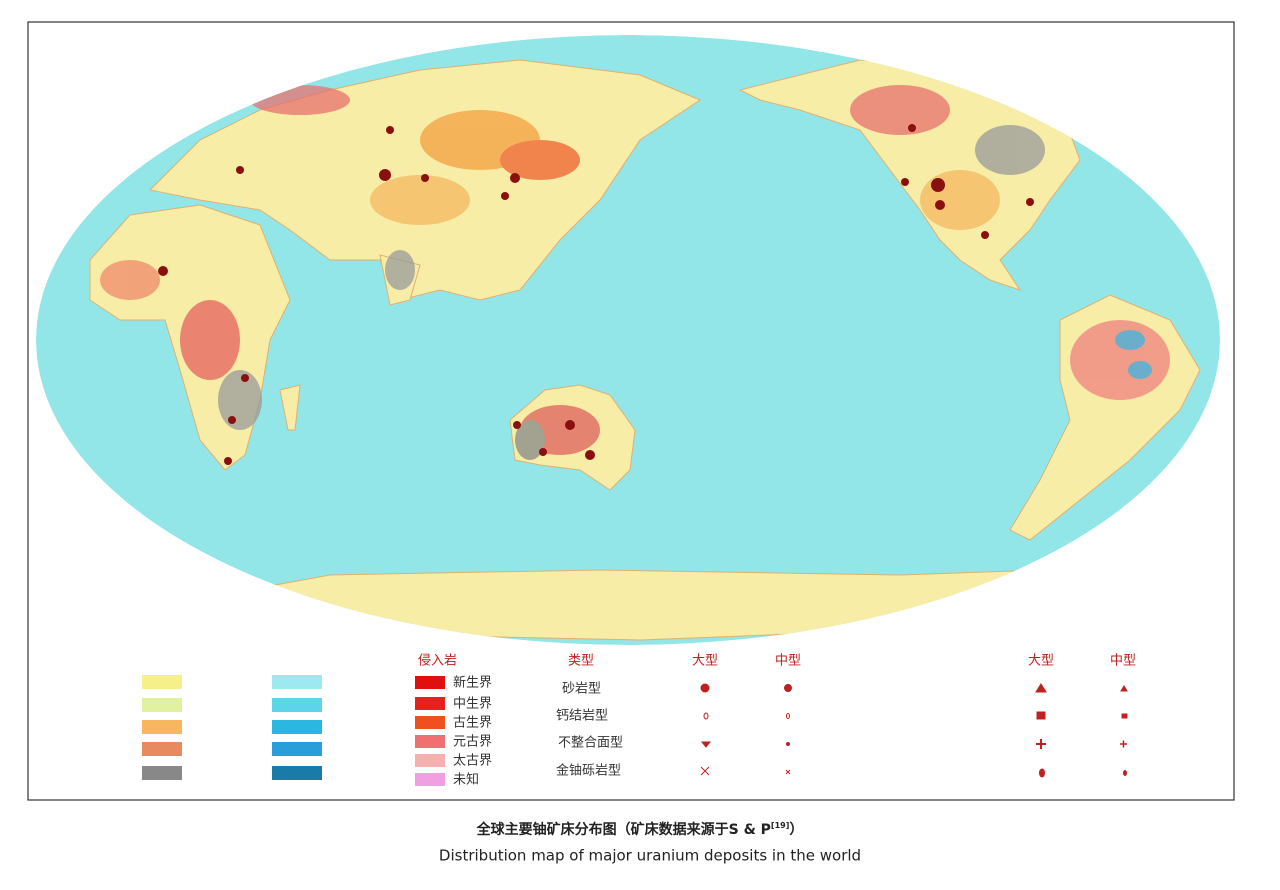 Image resolution: width=1280 pixels, height=890 pixels. Describe the element at coordinates (914, 730) in the screenshot. I see `legend-symbols` at that location.